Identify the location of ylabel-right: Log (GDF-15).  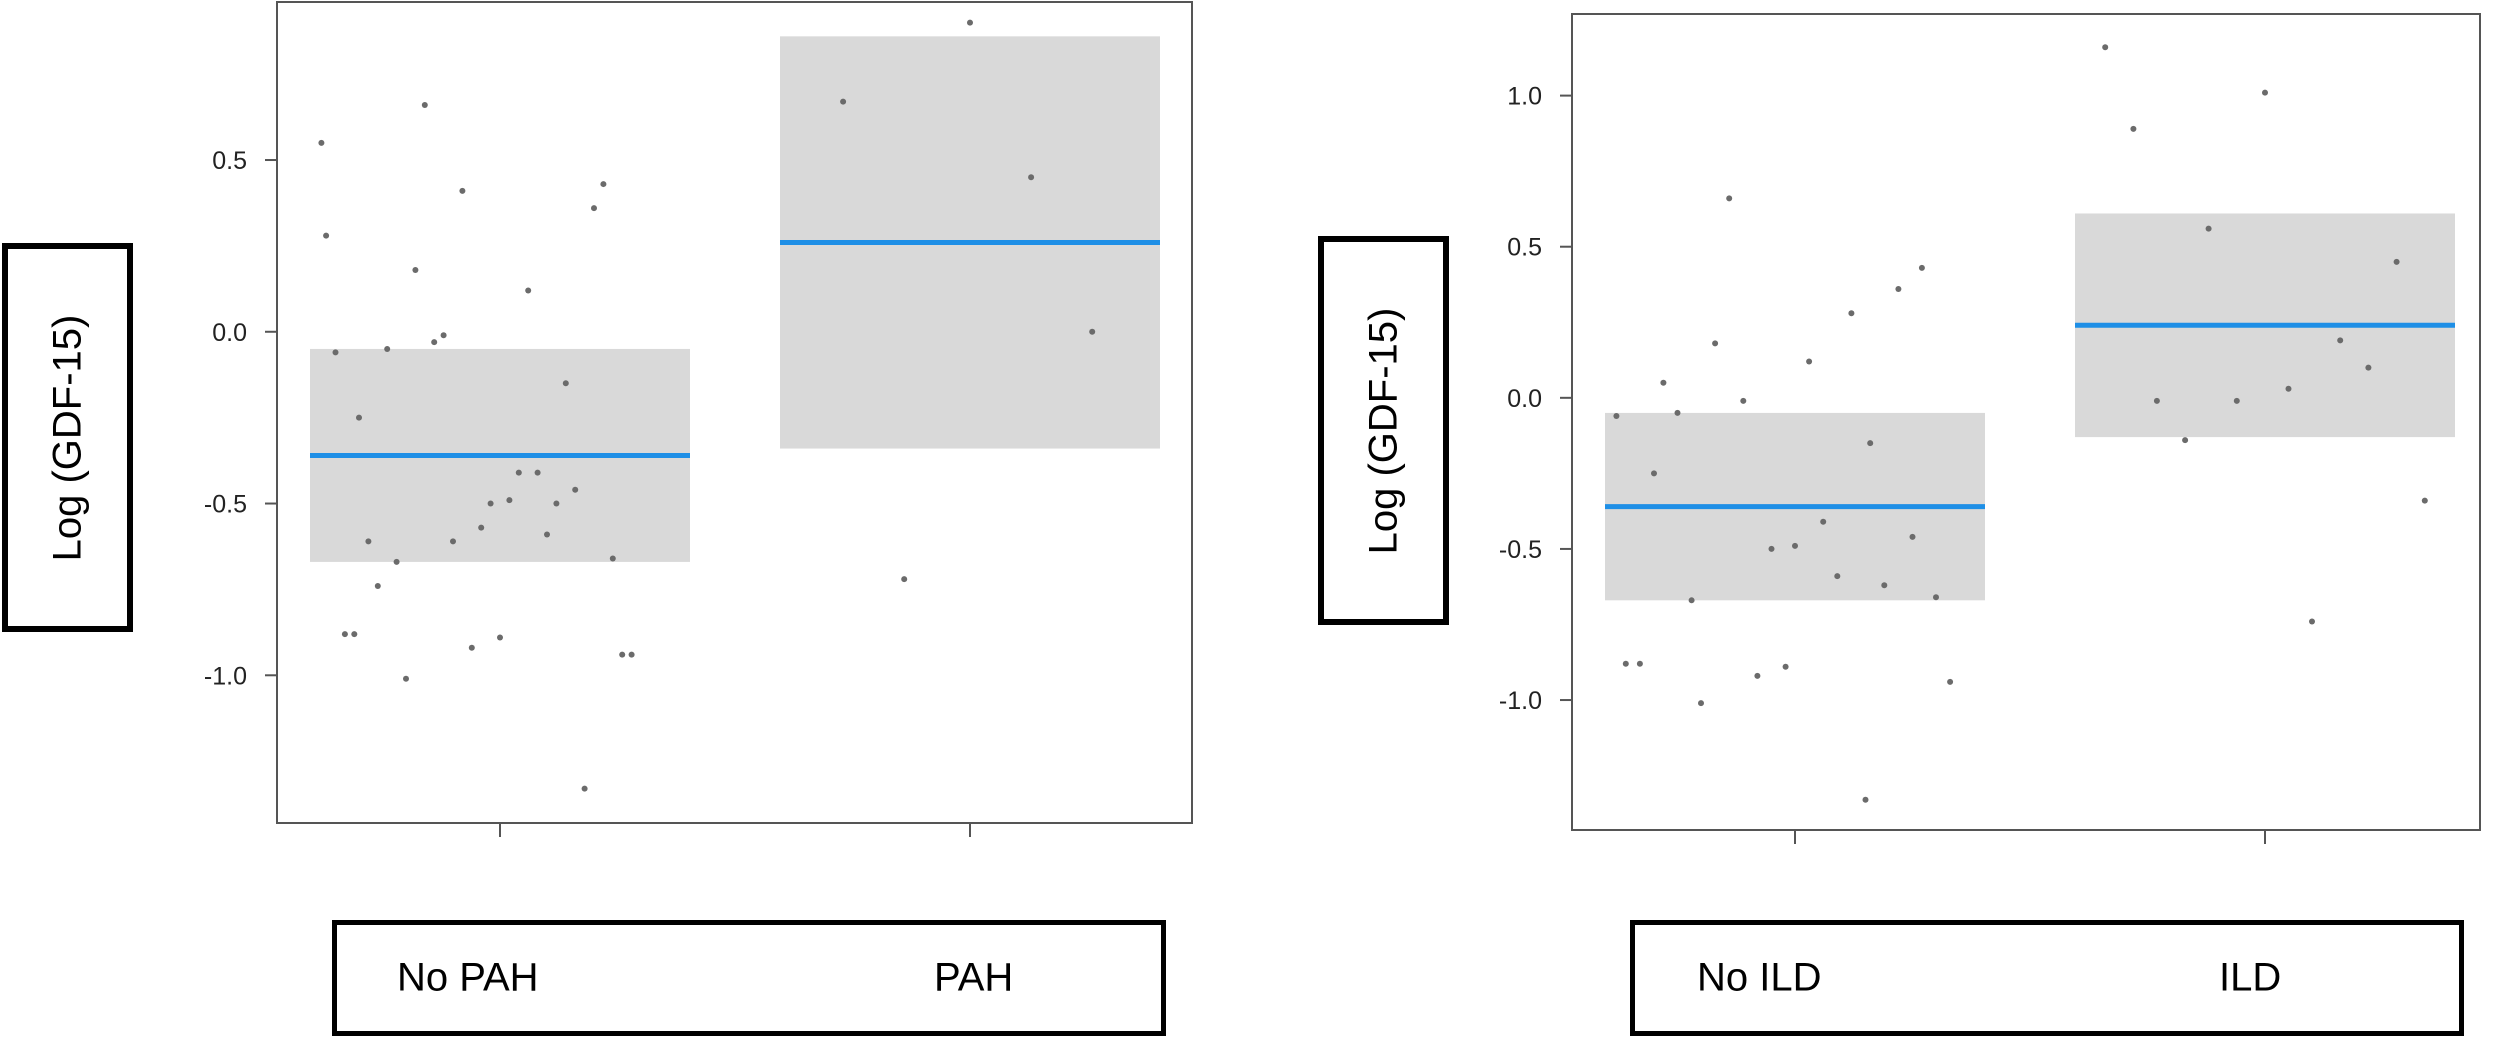
(1383, 430).